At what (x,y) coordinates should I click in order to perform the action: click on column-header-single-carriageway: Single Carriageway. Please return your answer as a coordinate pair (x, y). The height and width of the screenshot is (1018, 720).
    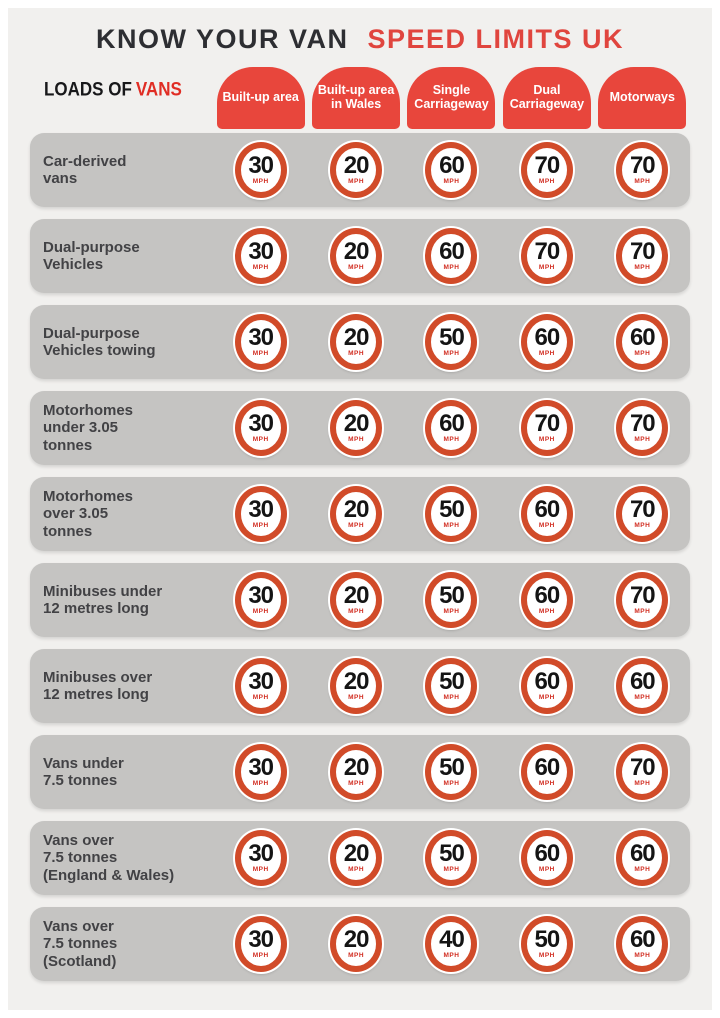
    Looking at the image, I should click on (451, 98).